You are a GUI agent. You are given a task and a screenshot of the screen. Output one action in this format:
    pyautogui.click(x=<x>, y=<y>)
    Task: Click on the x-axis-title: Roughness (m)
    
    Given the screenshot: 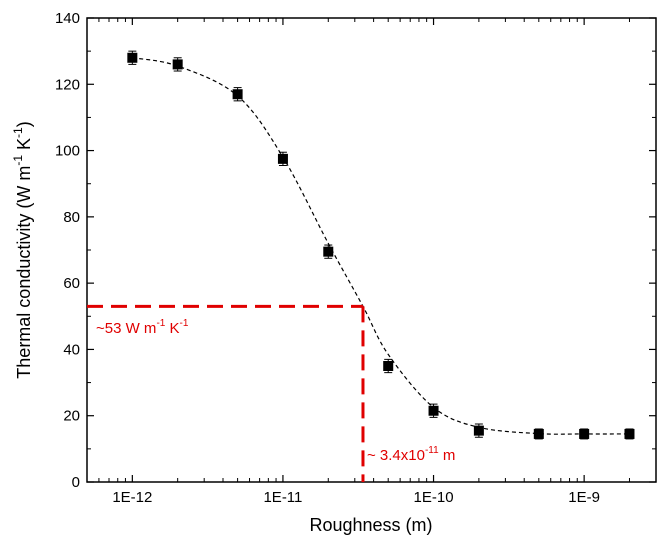 What is the action you would take?
    pyautogui.click(x=370, y=525)
    